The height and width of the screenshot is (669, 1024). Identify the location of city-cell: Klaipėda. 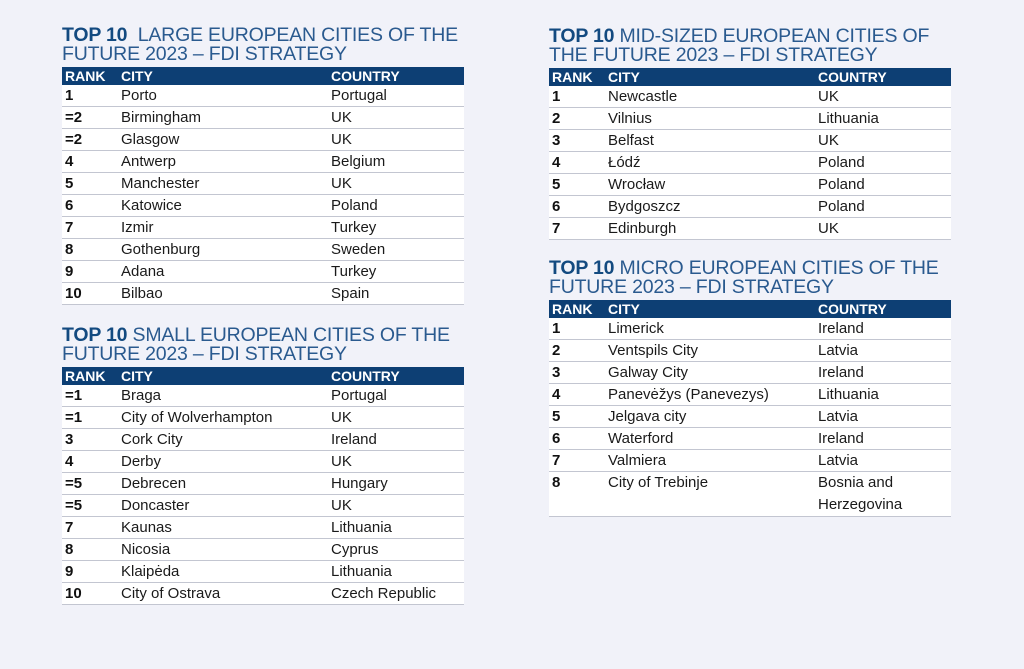
(224, 571).